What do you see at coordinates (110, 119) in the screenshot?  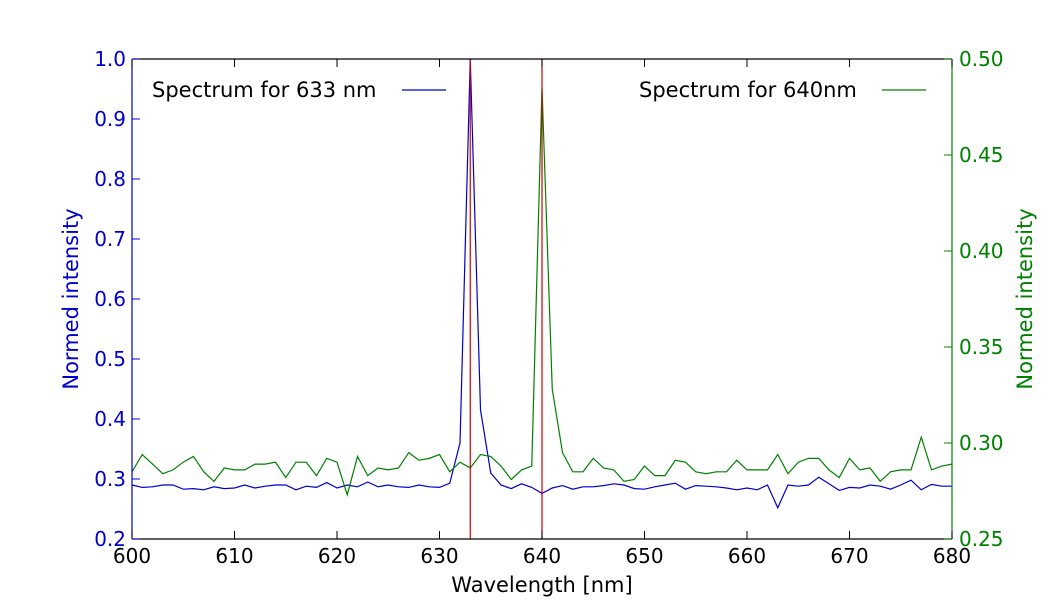 I see `y-left-tick-label: 0.9` at bounding box center [110, 119].